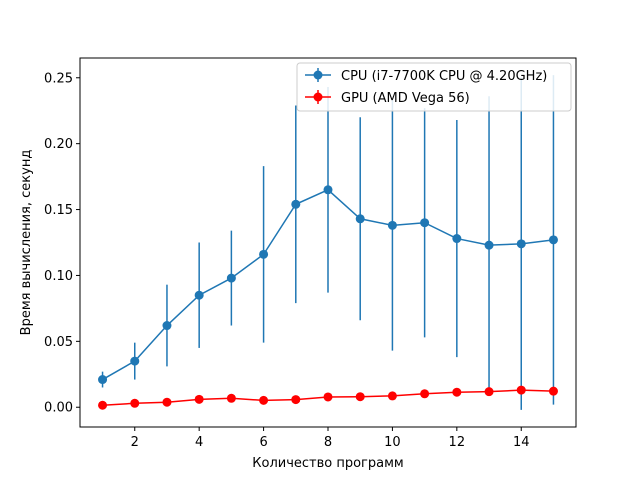 The width and height of the screenshot is (640, 480). I want to click on x-tick-label: 14, so click(521, 442).